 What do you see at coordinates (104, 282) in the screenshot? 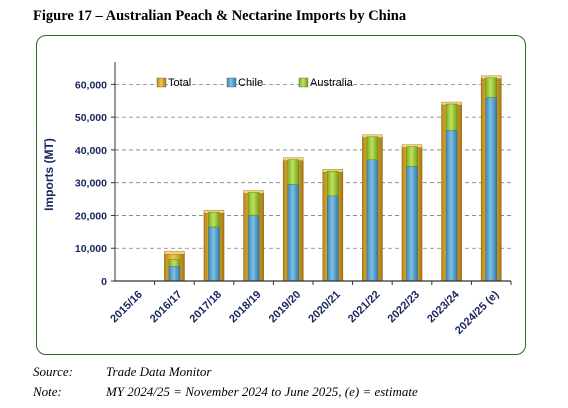
I see `y-tick-label: 0` at bounding box center [104, 282].